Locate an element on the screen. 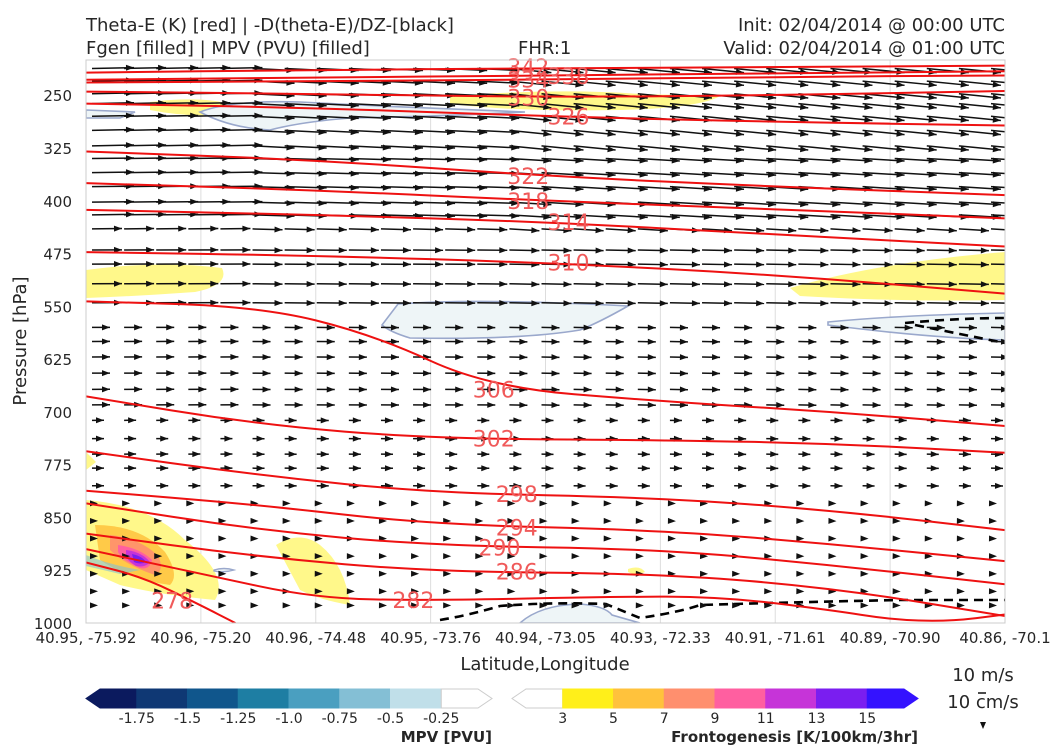 This screenshot has height=750, width=1050. wind-key-horizontal: 10 m/s is located at coordinates (983, 675).